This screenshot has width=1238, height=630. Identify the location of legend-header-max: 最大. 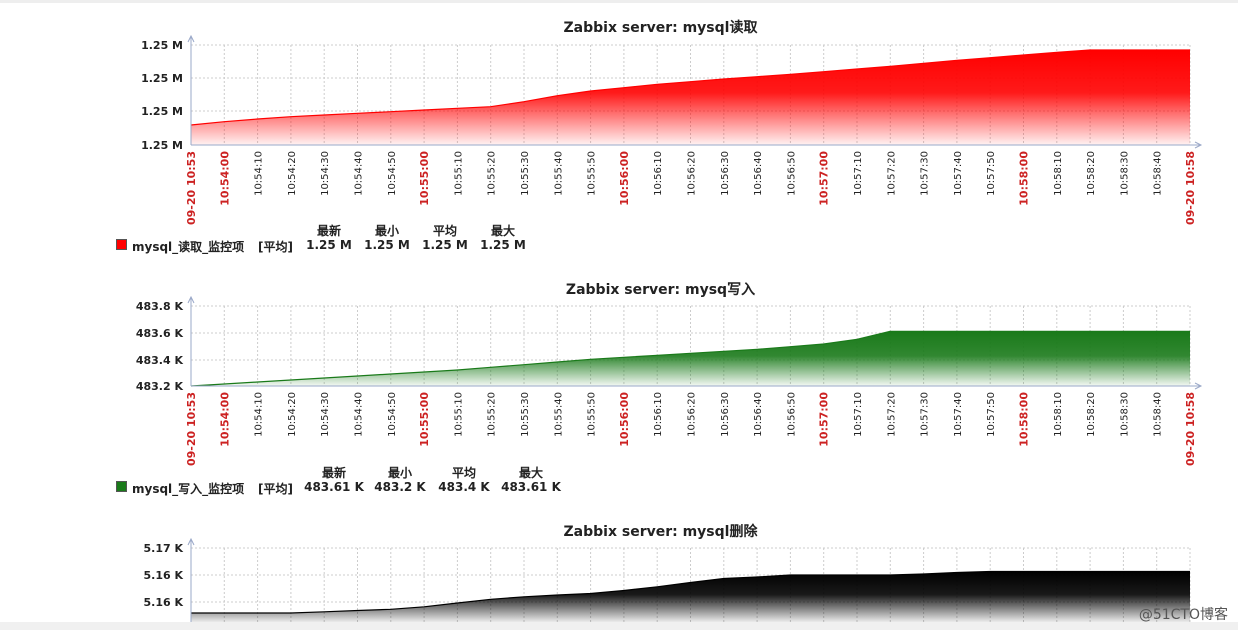
(502, 231).